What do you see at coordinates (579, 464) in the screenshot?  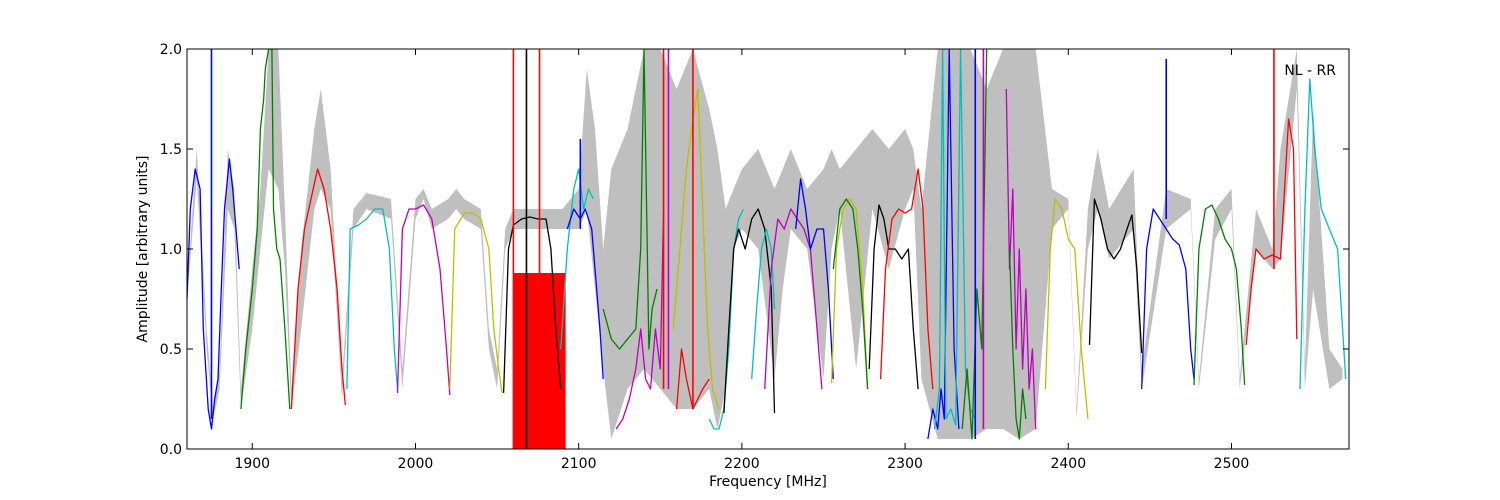 I see `x-tick-label: 2100` at bounding box center [579, 464].